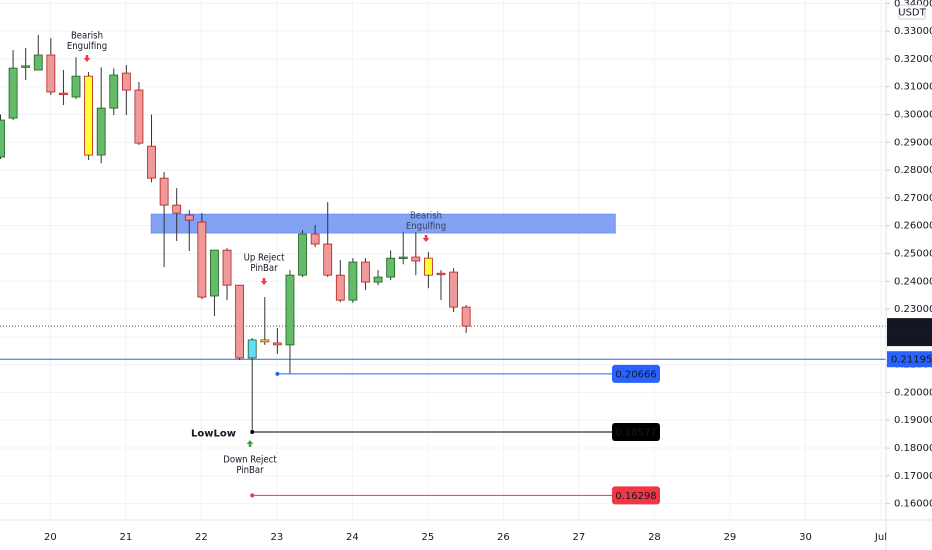  I want to click on annotation-text: Down Reject, so click(250, 460).